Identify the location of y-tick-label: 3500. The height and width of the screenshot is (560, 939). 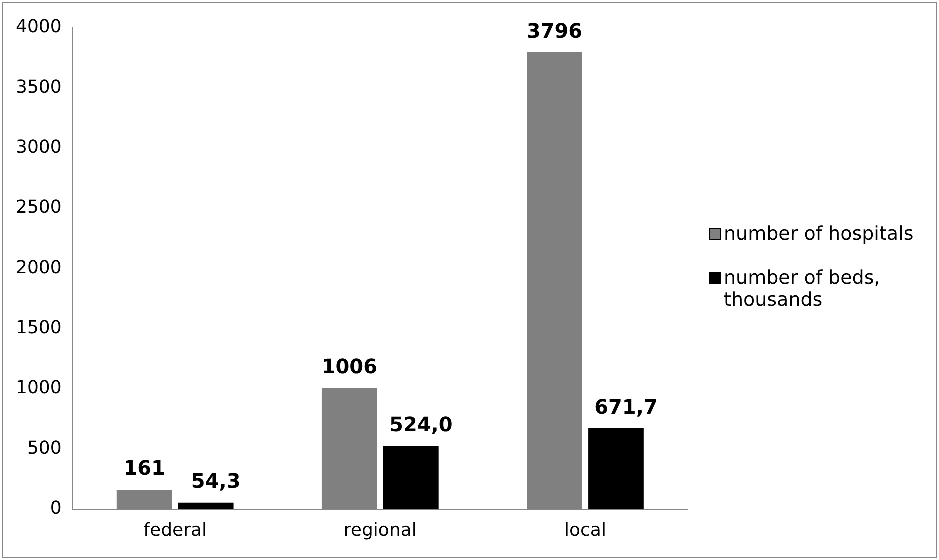
(39, 87).